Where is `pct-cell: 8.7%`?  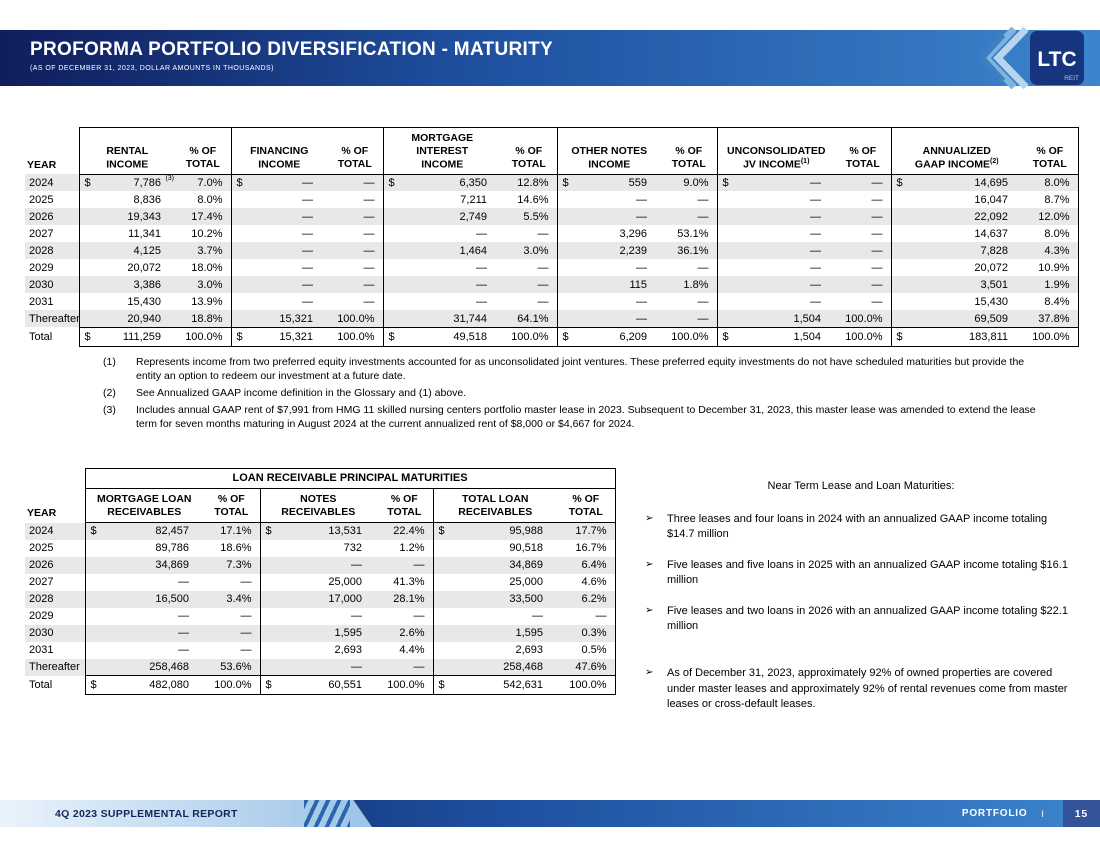 pct-cell: 8.7% is located at coordinates (1050, 200).